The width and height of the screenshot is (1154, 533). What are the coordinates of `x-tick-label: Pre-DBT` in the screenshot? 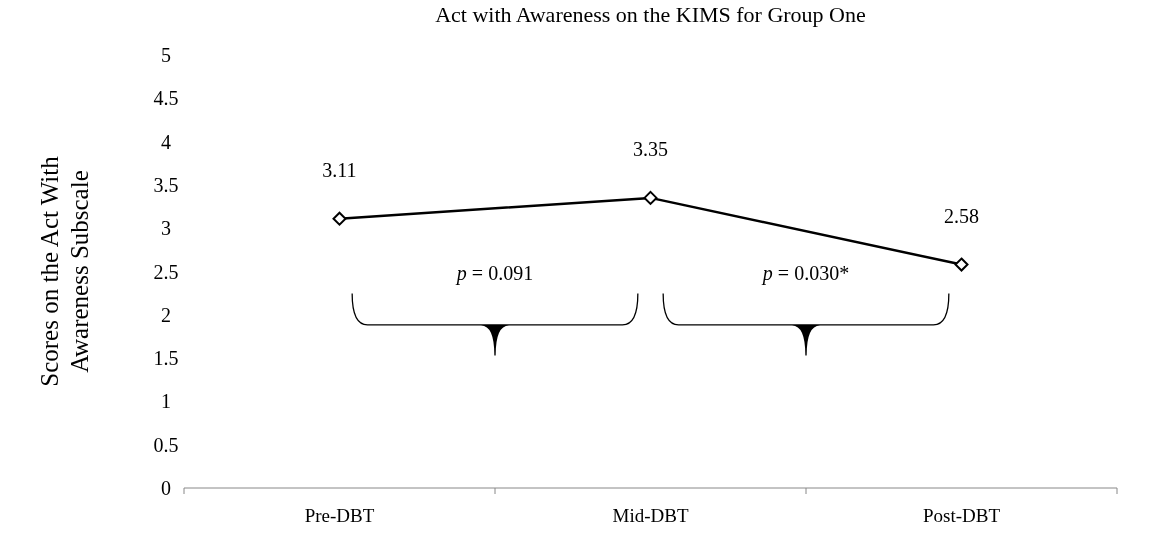 It's located at (339, 515).